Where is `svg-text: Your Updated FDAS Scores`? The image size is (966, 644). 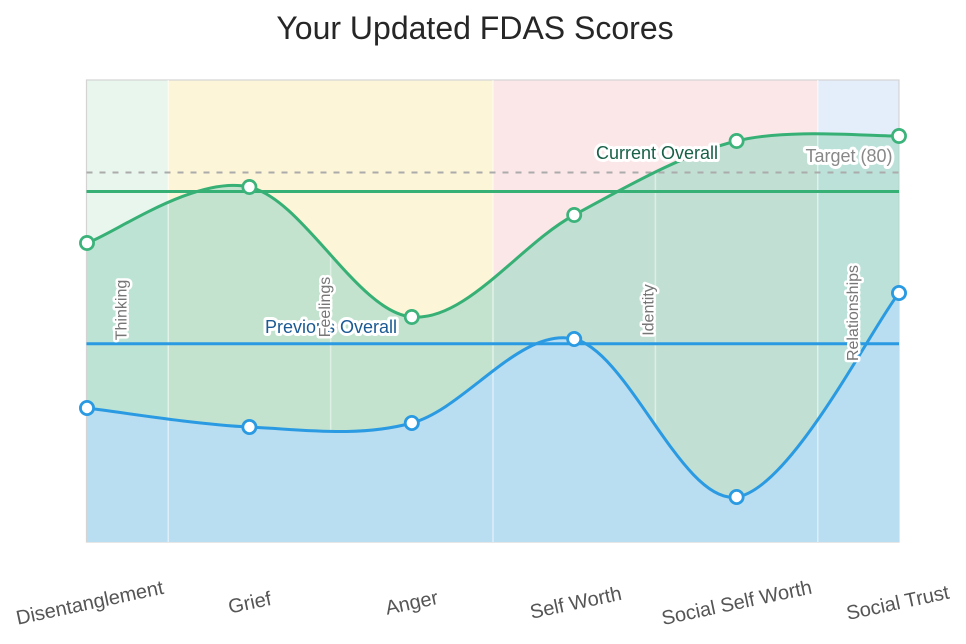
svg-text: Your Updated FDAS Scores is located at coordinates (474, 28).